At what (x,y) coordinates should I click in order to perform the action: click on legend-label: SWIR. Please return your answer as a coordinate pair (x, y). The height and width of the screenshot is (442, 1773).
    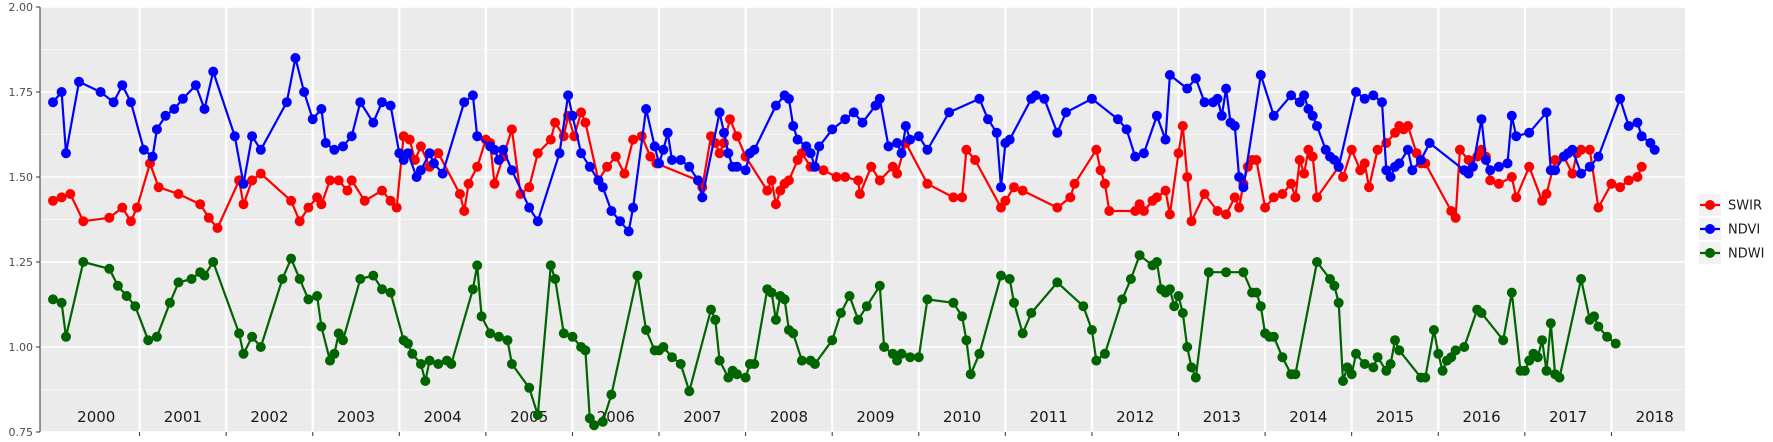
    Looking at the image, I should click on (1745, 206).